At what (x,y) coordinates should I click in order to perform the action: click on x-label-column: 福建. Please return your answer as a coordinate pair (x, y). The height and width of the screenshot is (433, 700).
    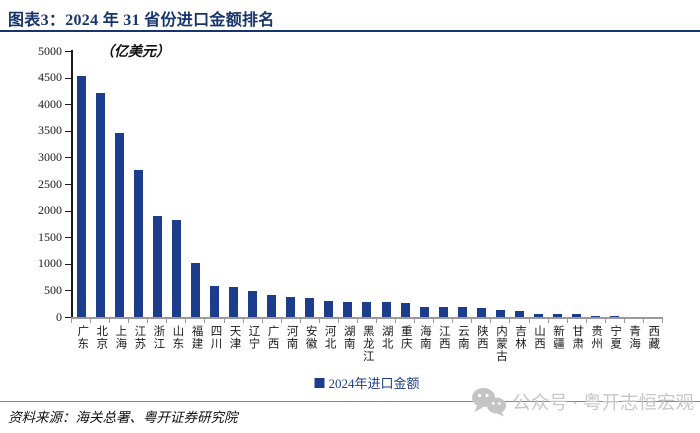
    Looking at the image, I should click on (195, 344).